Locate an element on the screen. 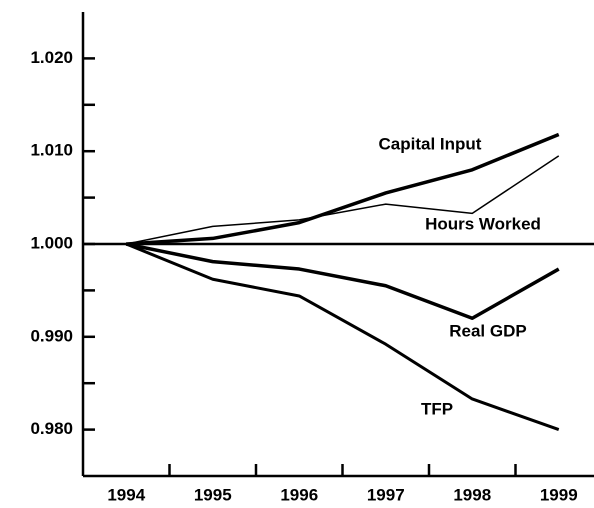 The height and width of the screenshot is (508, 594). series-label: Capital Input is located at coordinates (430, 143).